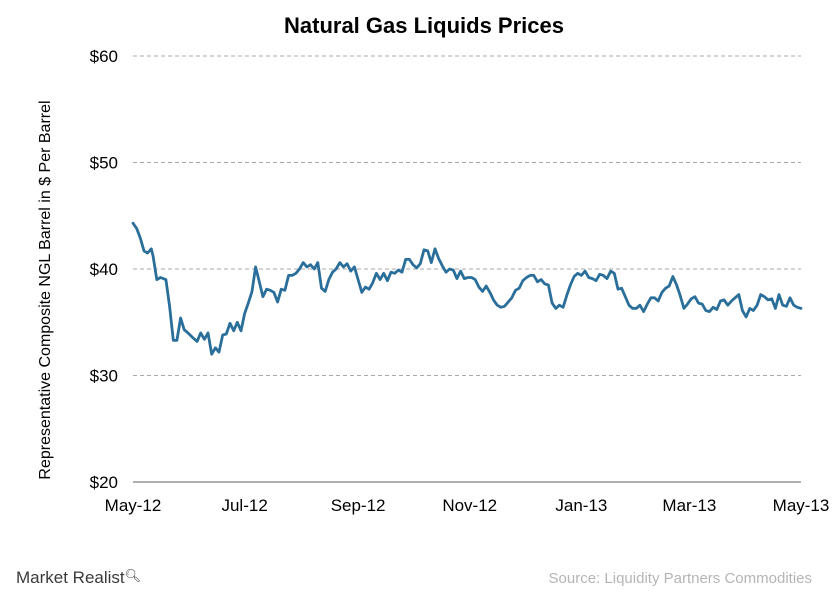 The height and width of the screenshot is (600, 840). What do you see at coordinates (424, 25) in the screenshot?
I see `chart-title: Natural Gas Liquids Prices` at bounding box center [424, 25].